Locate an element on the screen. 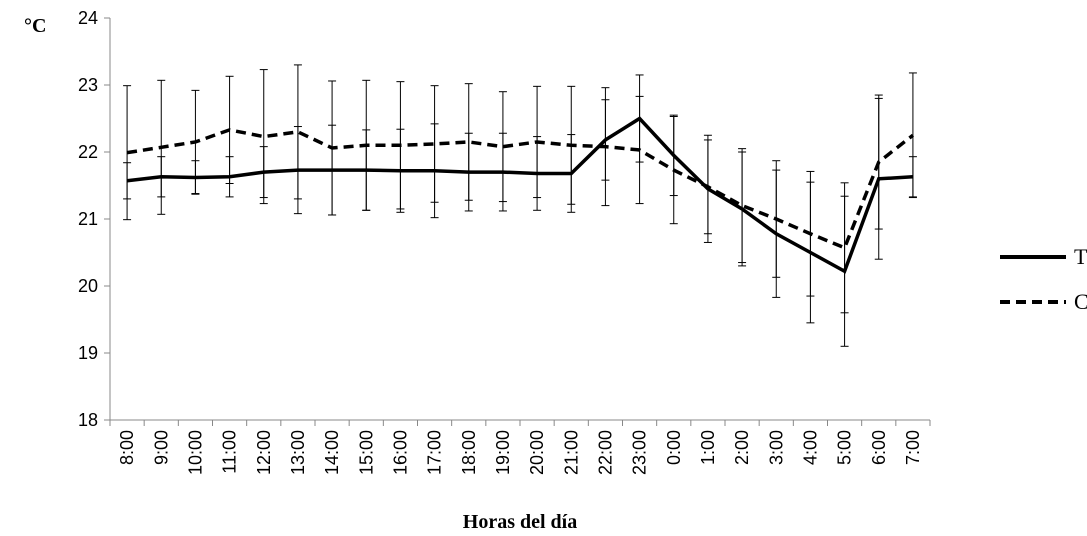 The width and height of the screenshot is (1087, 536). x-tick-label: 14:00 is located at coordinates (332, 452).